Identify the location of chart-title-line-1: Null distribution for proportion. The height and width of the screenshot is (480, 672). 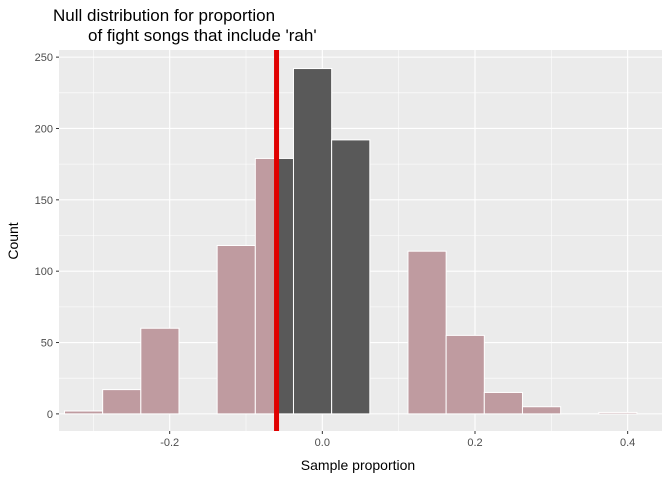
(164, 15).